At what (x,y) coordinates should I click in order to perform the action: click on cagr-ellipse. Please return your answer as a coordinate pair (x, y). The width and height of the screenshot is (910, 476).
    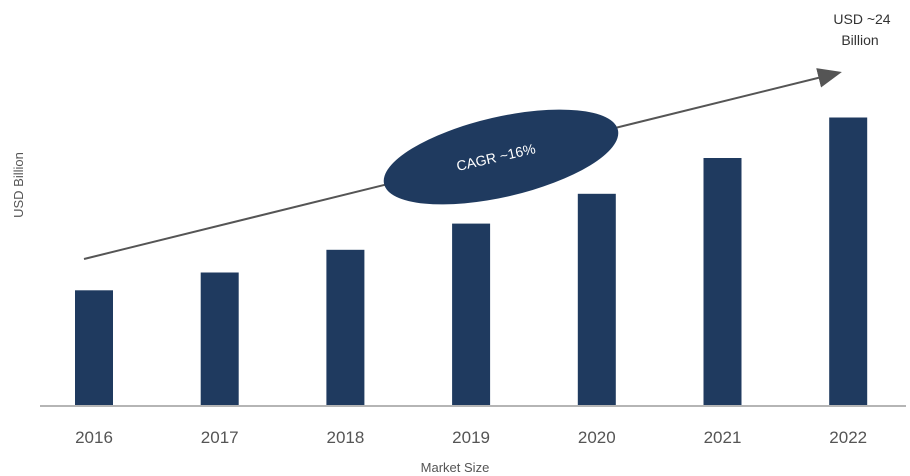
    Looking at the image, I should click on (501, 157).